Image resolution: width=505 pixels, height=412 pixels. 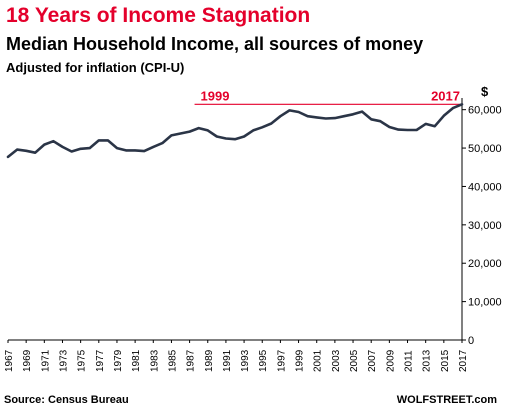 What do you see at coordinates (485, 91) in the screenshot?
I see `y-unit-label: $` at bounding box center [485, 91].